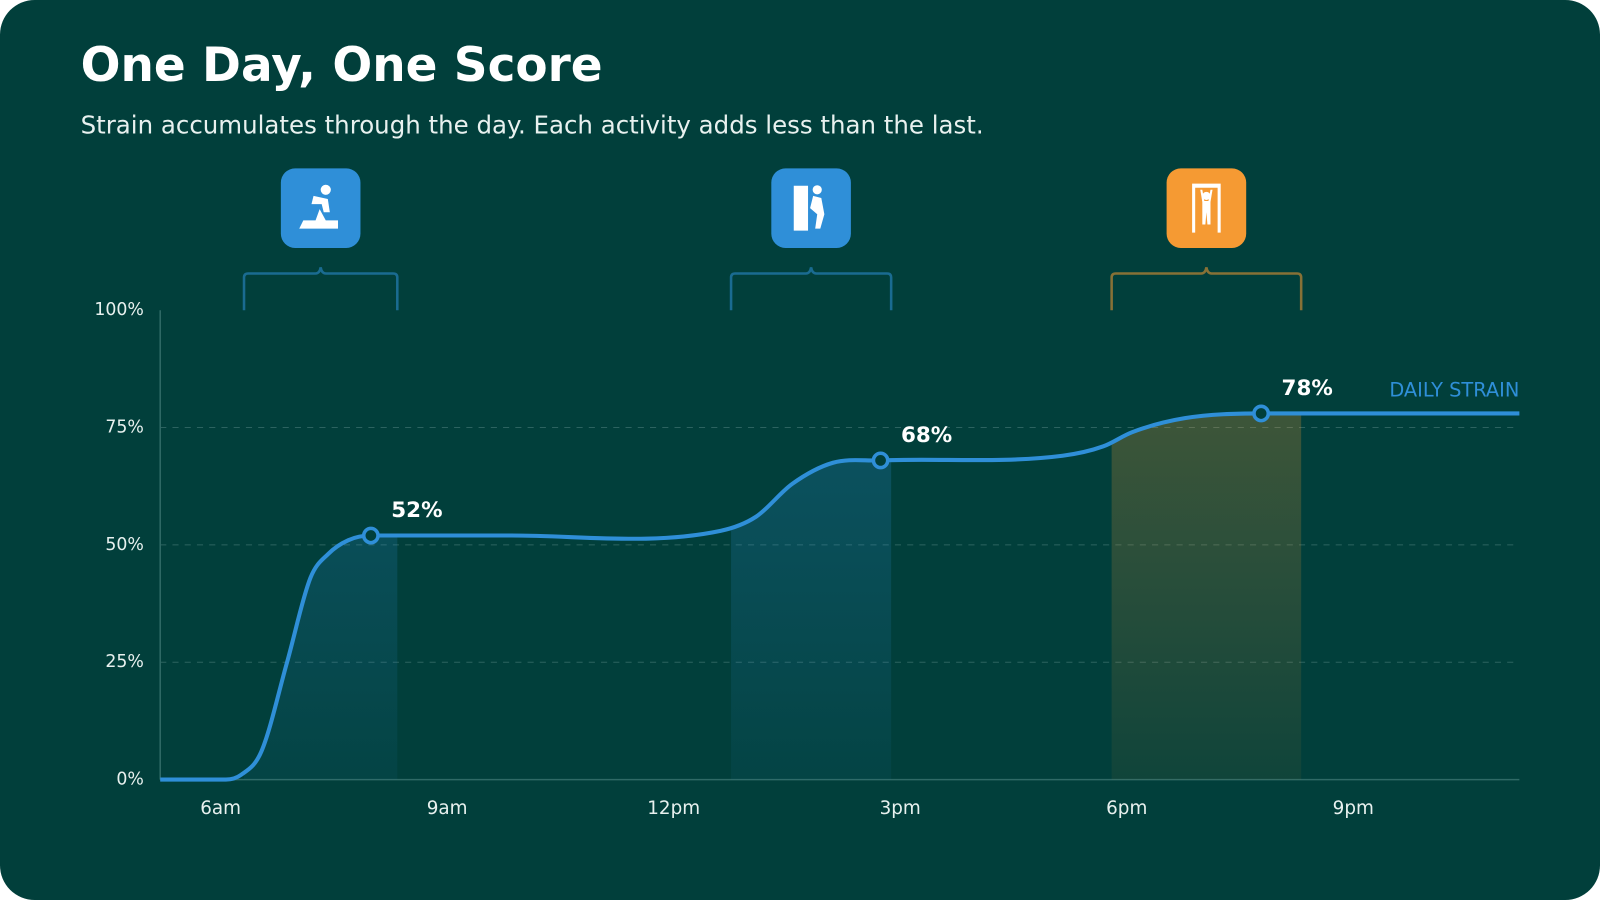 Image resolution: width=1600 pixels, height=900 pixels. I want to click on x-tick-label: 6pm, so click(1126, 808).